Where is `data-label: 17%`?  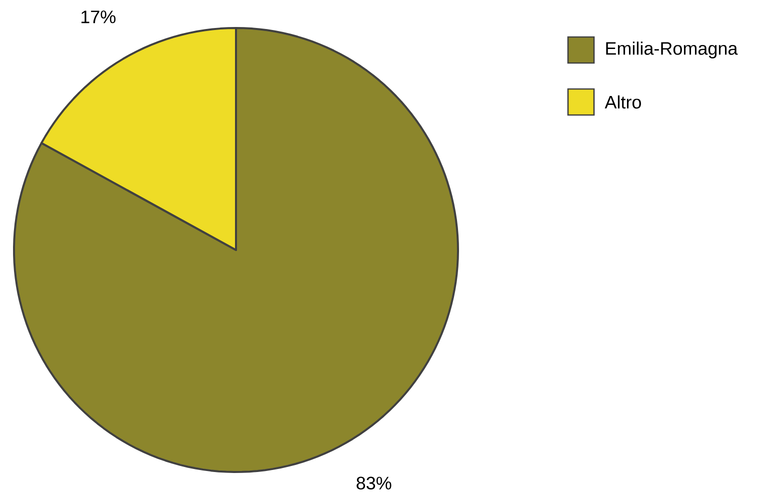 data-label: 17% is located at coordinates (99, 17).